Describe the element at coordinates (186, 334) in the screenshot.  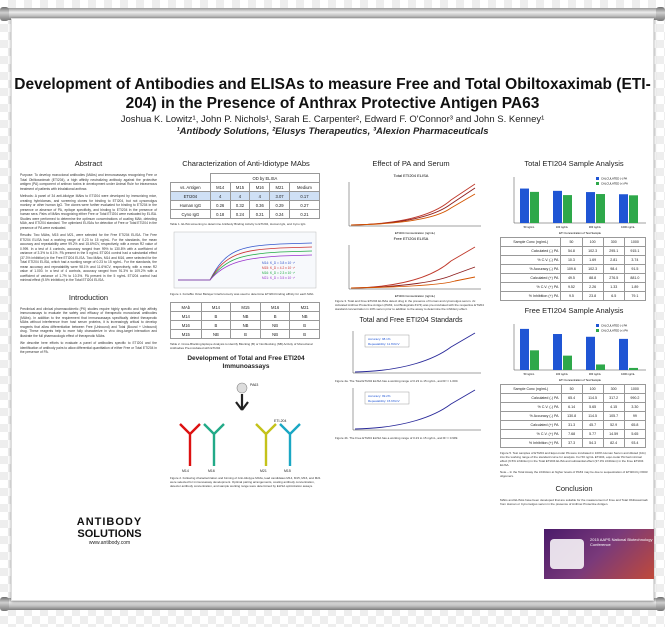
I see `table-2-cell: M15` at that location.